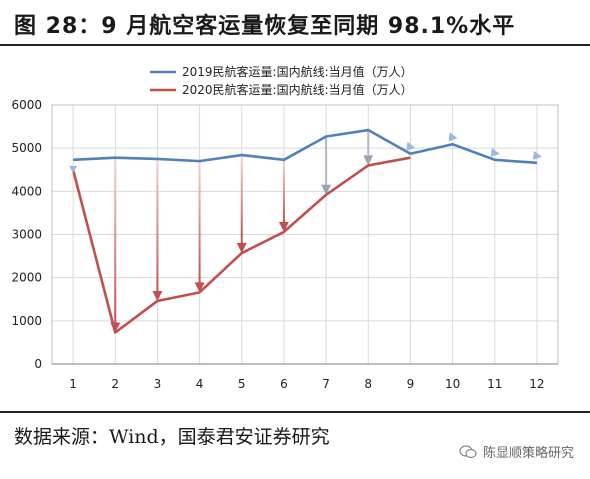 The height and width of the screenshot is (479, 590). What do you see at coordinates (265, 26) in the screenshot?
I see `chart-title: 图 28：9 月航空客运量恢复至同期 98.1%水平` at bounding box center [265, 26].